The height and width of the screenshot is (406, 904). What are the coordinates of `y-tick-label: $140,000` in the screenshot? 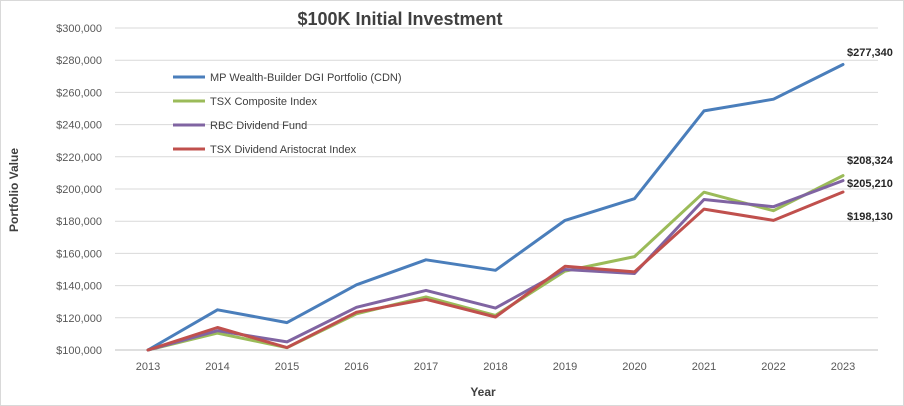 It's located at (79, 287).